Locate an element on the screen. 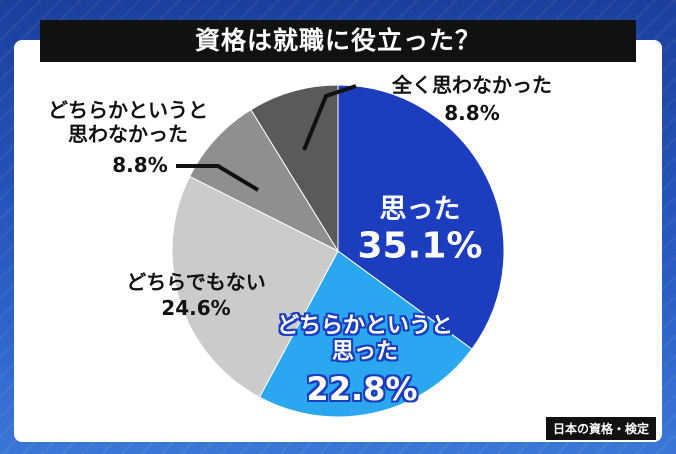 The height and width of the screenshot is (454, 676). slice-label: どちらでもない is located at coordinates (196, 282).